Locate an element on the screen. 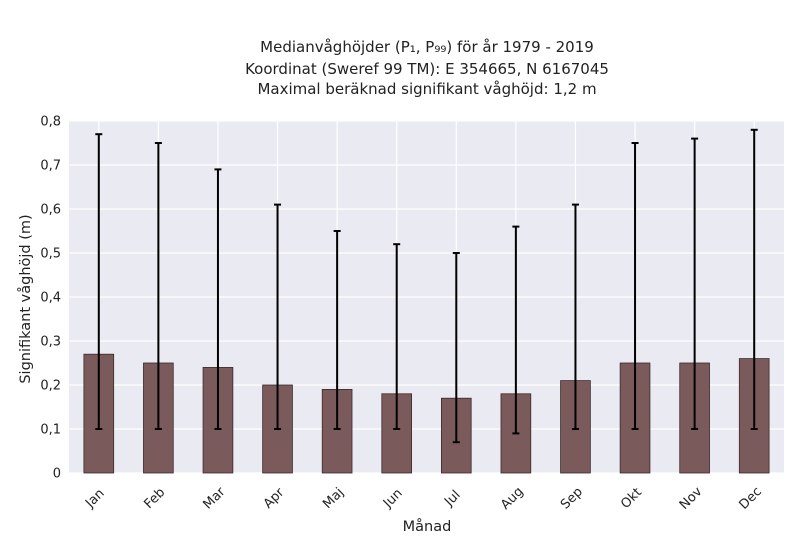 The height and width of the screenshot is (550, 800). x-tick-label: Maj is located at coordinates (333, 498).